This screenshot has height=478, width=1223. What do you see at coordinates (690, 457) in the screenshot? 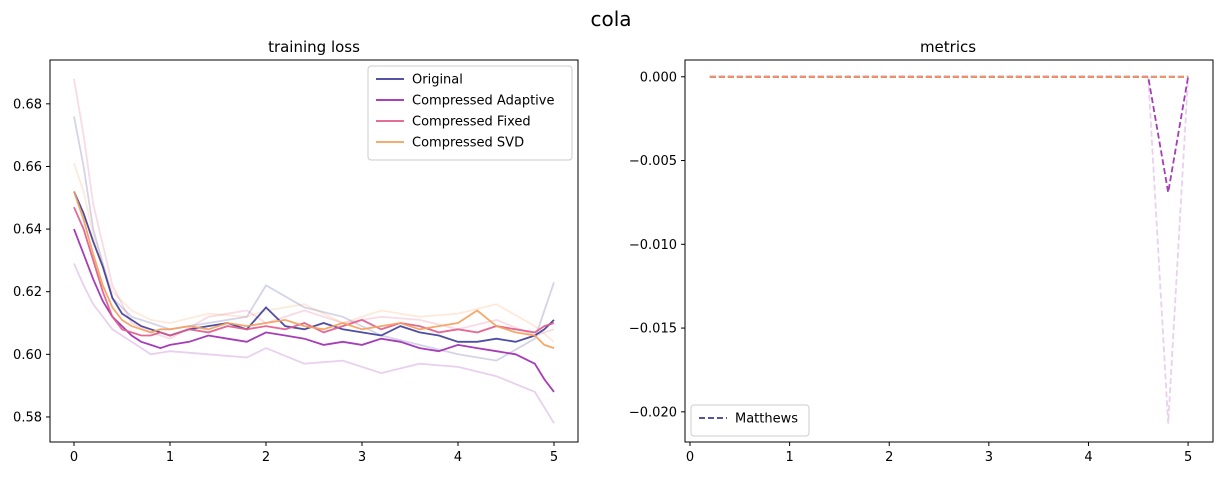
I see `metrics-xtick-label: 0` at bounding box center [690, 457].